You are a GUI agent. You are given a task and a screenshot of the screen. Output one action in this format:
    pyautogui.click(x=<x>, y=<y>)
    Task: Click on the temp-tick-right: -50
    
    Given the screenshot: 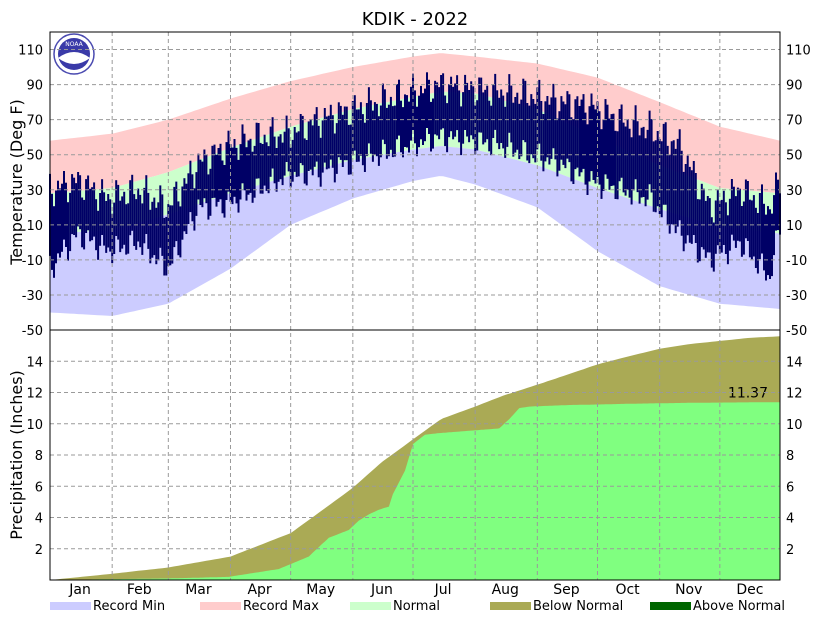 What is the action you would take?
    pyautogui.click(x=796, y=331)
    